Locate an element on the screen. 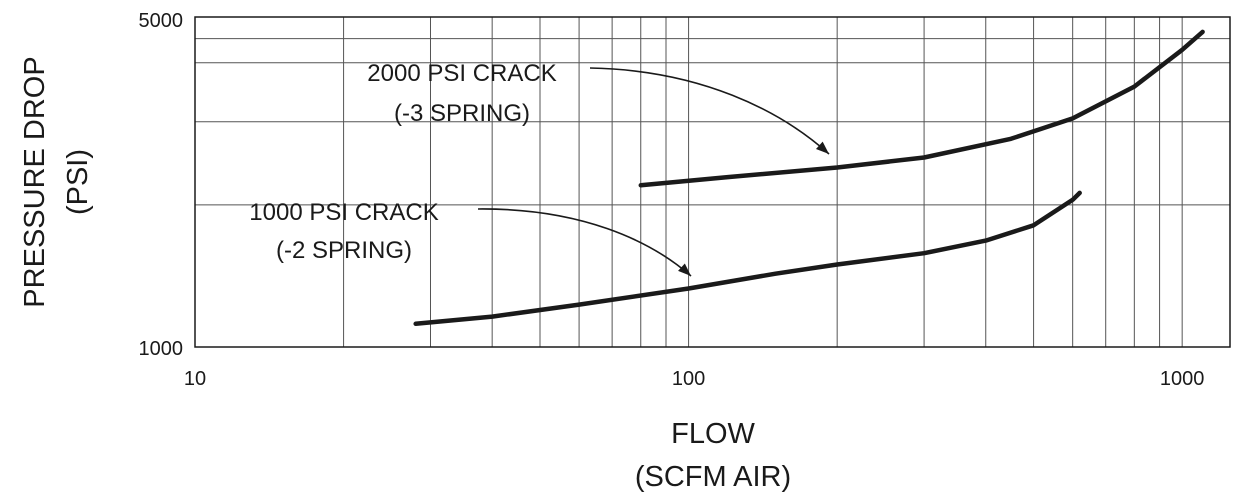  x-axis-title: FLOW is located at coordinates (713, 434).